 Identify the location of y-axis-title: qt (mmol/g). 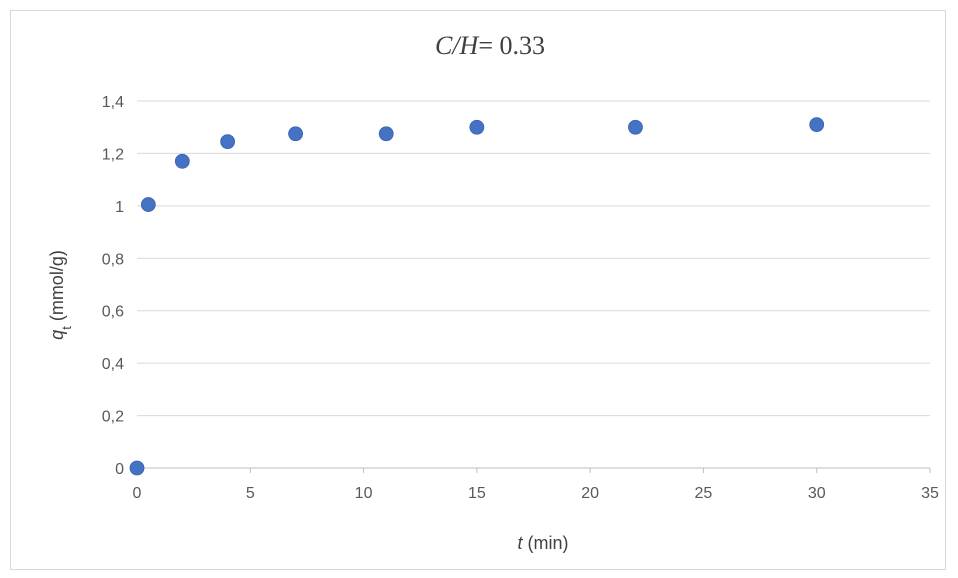
(60, 295).